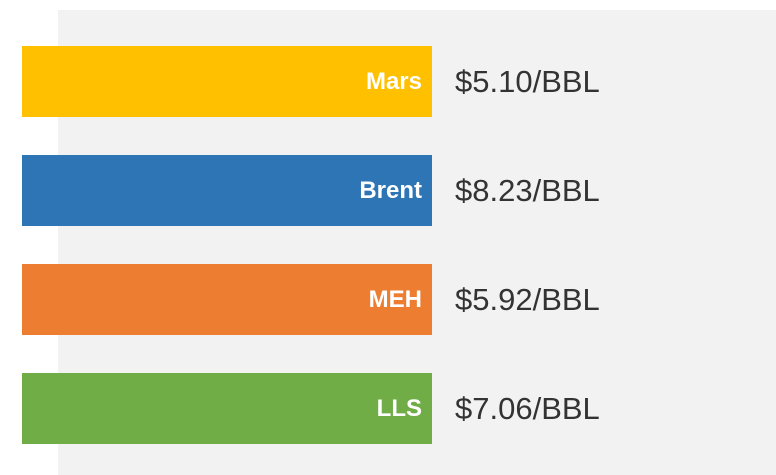  What do you see at coordinates (227, 81) in the screenshot?
I see `label-bar: Mars` at bounding box center [227, 81].